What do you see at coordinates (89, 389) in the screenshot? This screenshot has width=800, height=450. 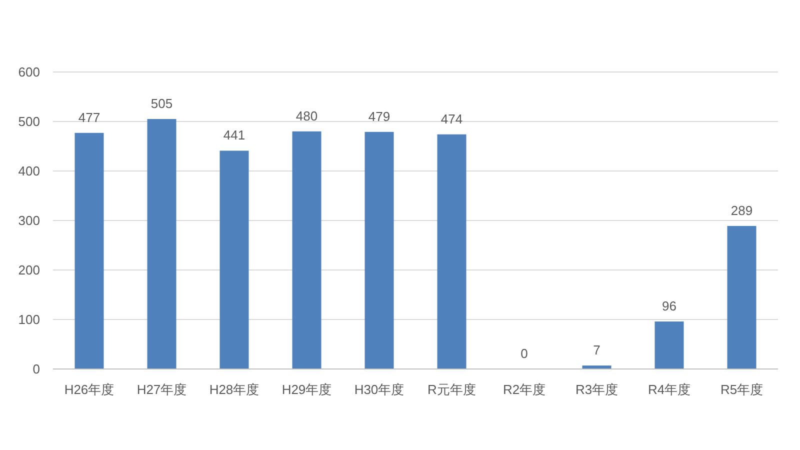 I see `x-tick-label: H26年度` at bounding box center [89, 389].